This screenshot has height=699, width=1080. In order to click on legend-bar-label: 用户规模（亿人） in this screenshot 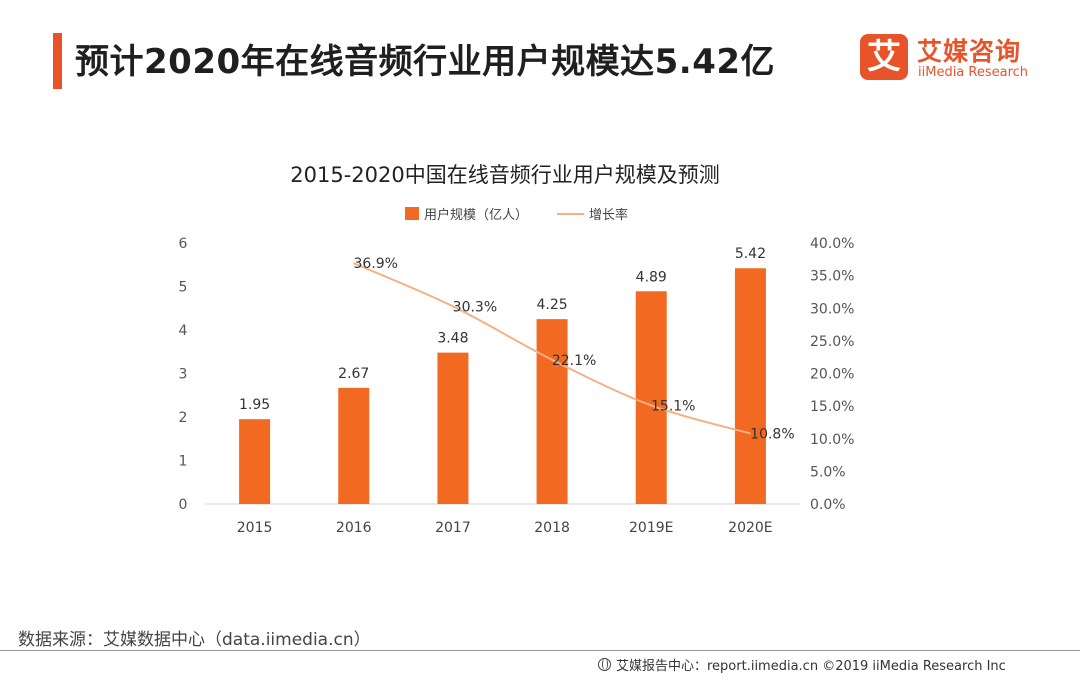, I will do `click(476, 215)`.